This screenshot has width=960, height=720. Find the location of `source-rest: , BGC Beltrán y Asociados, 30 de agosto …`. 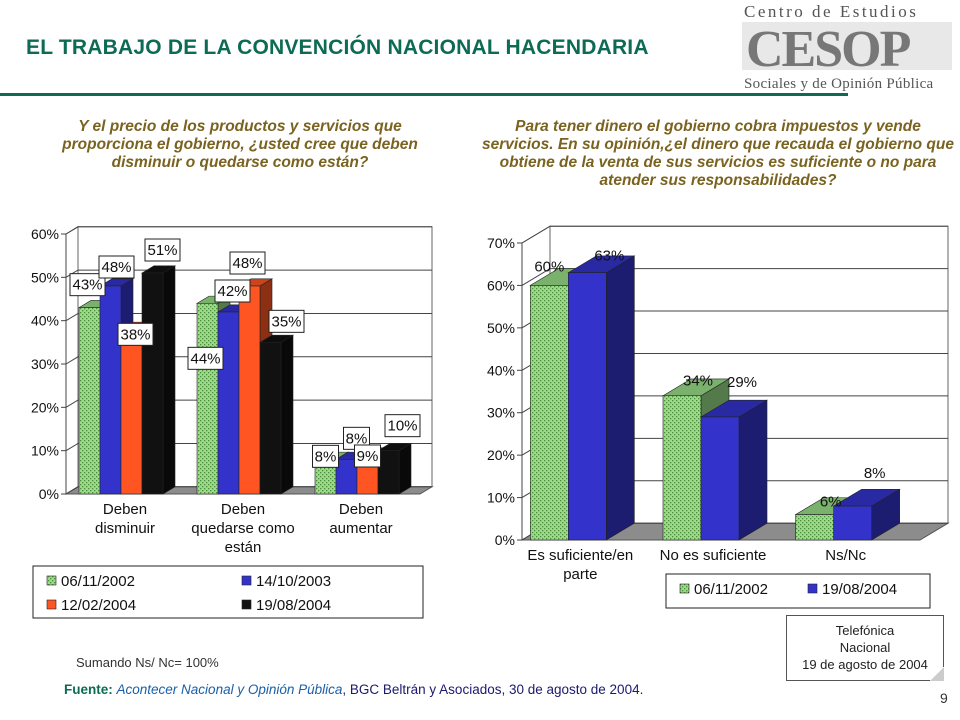

source-rest: , BGC Beltrán y Asociados, 30 de agosto … is located at coordinates (493, 689).